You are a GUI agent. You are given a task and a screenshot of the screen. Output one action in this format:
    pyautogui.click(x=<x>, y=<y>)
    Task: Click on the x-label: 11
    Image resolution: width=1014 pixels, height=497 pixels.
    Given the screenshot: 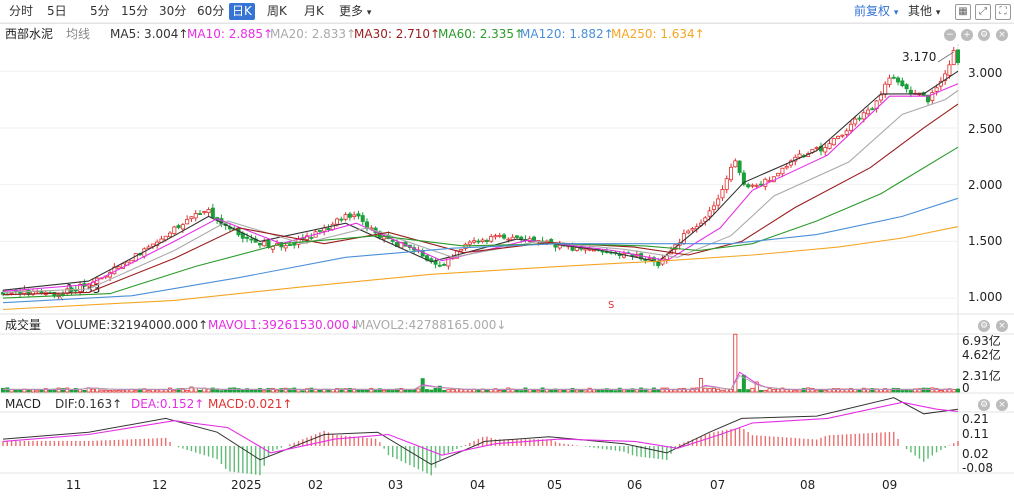 What is the action you would take?
    pyautogui.click(x=74, y=485)
    